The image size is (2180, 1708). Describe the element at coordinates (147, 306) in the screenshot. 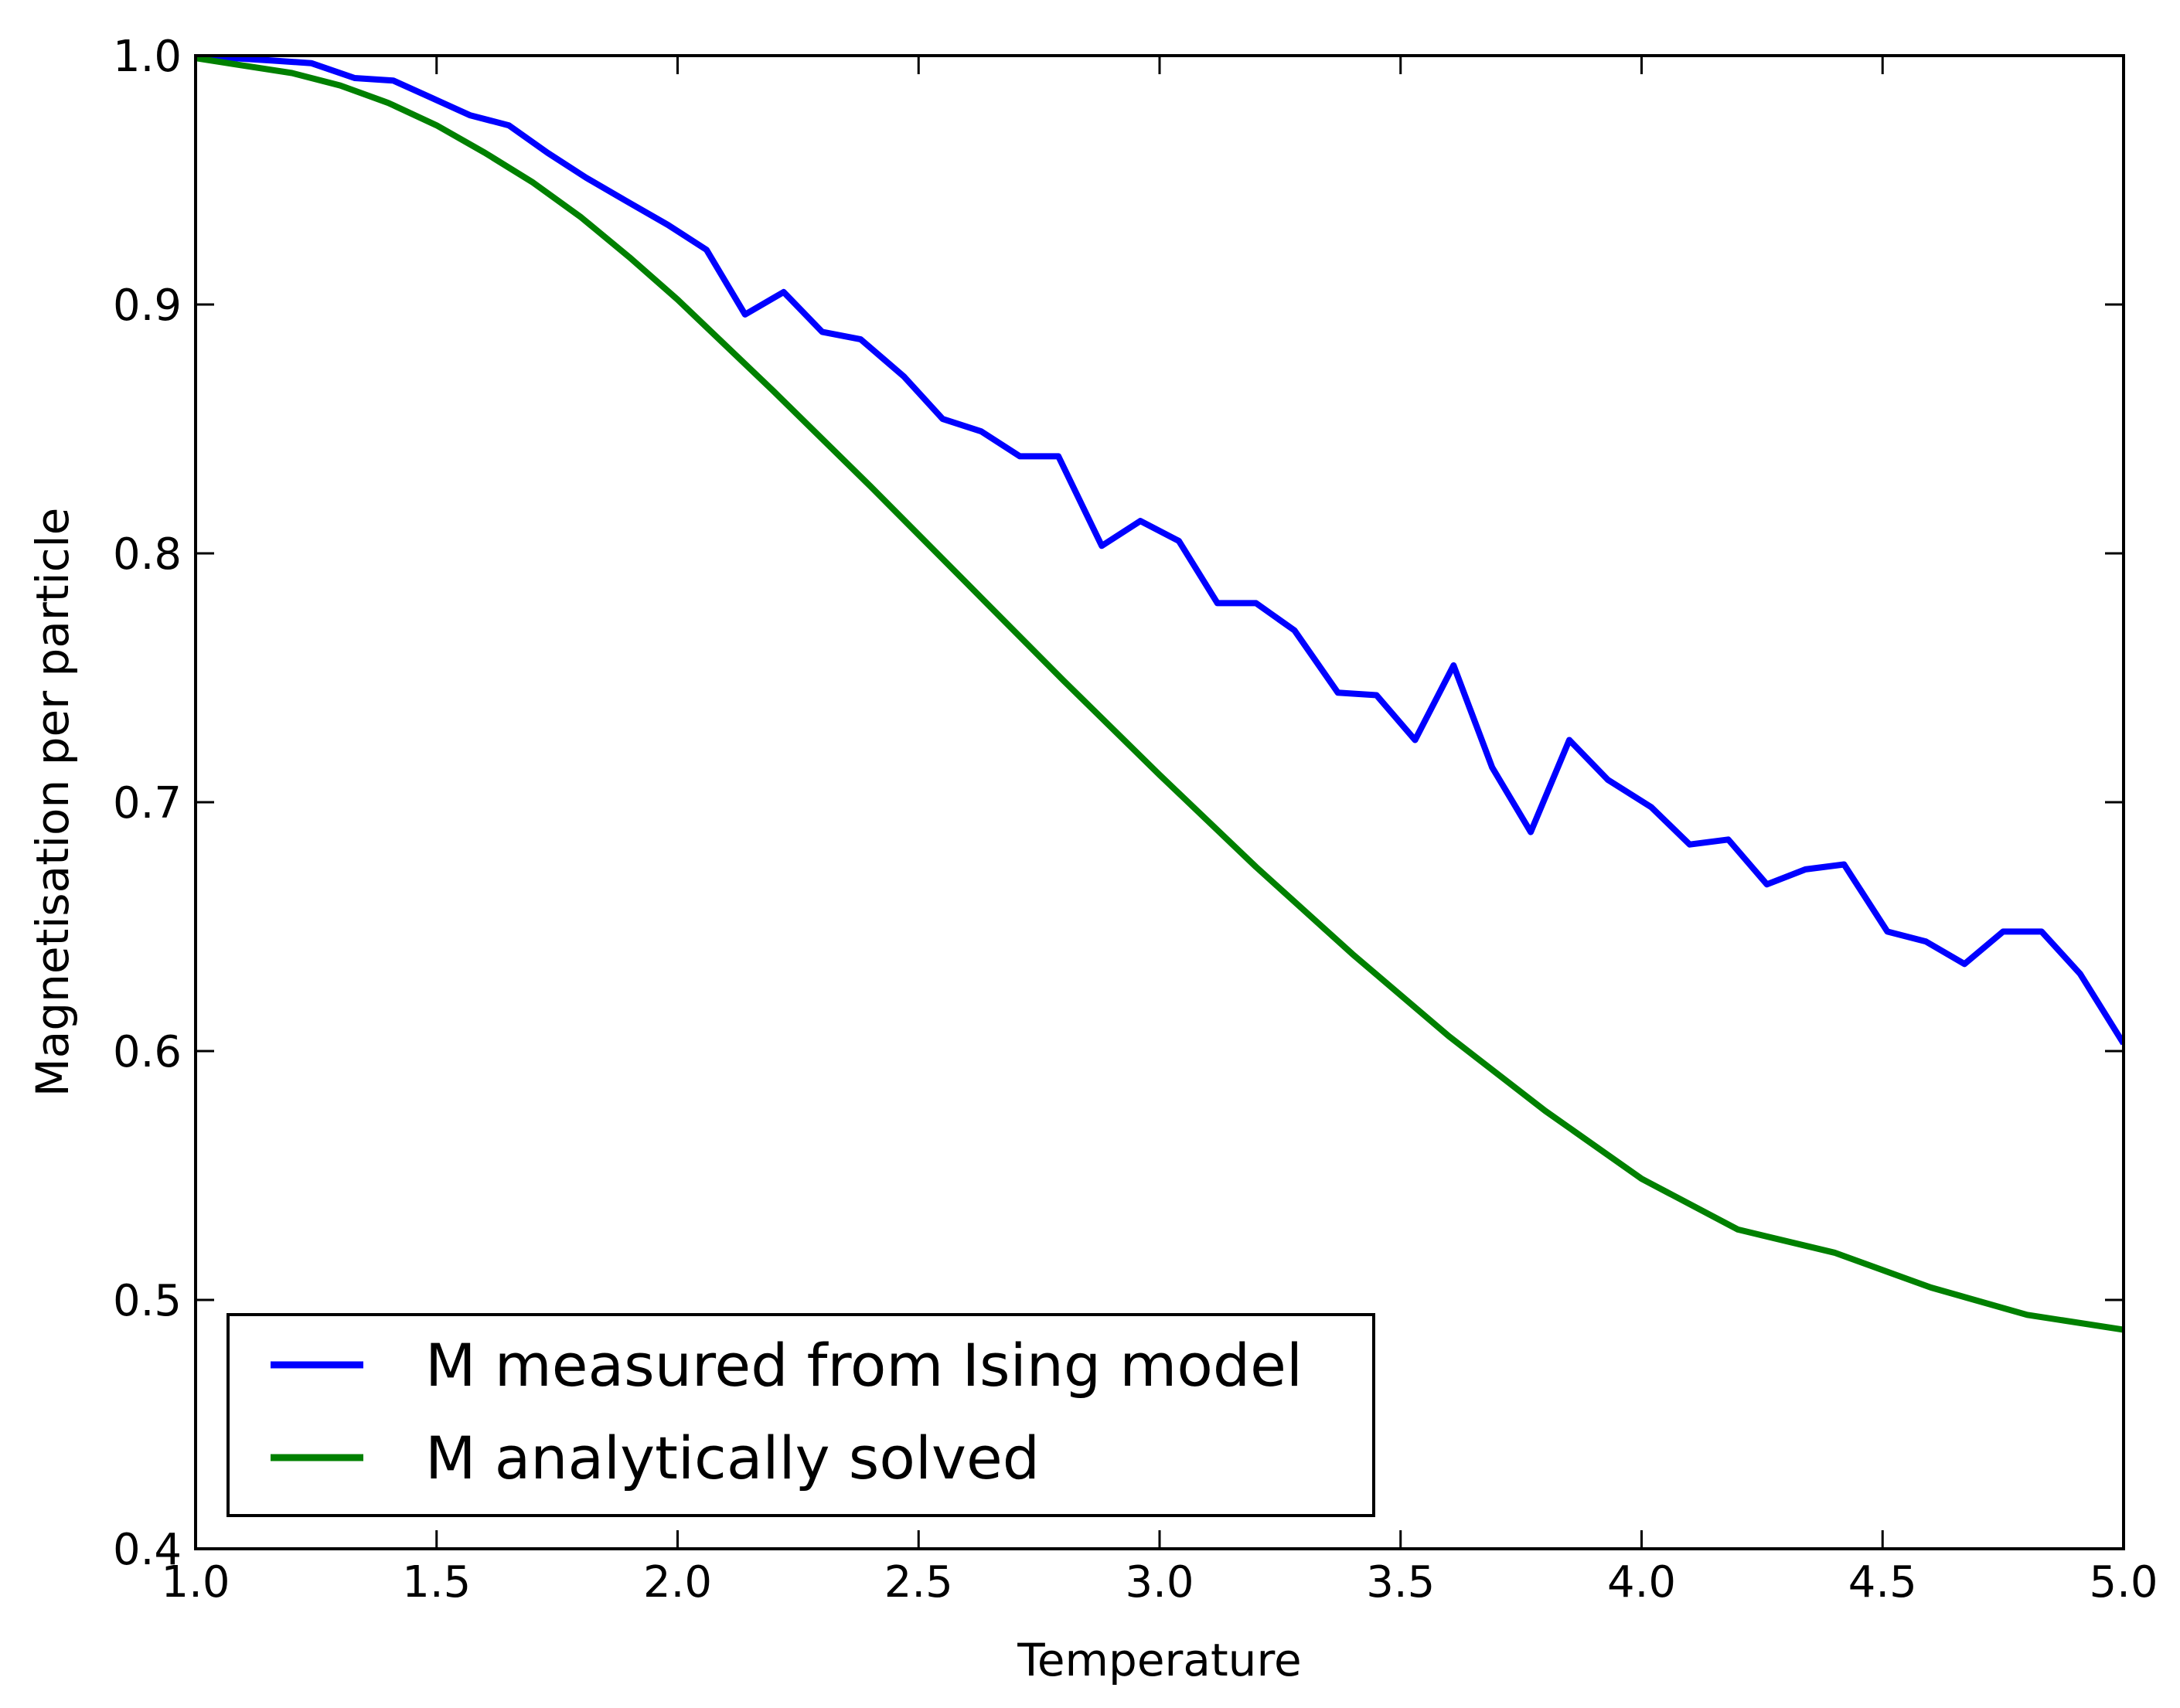

I see `y-tick-label: 0.9` at that location.